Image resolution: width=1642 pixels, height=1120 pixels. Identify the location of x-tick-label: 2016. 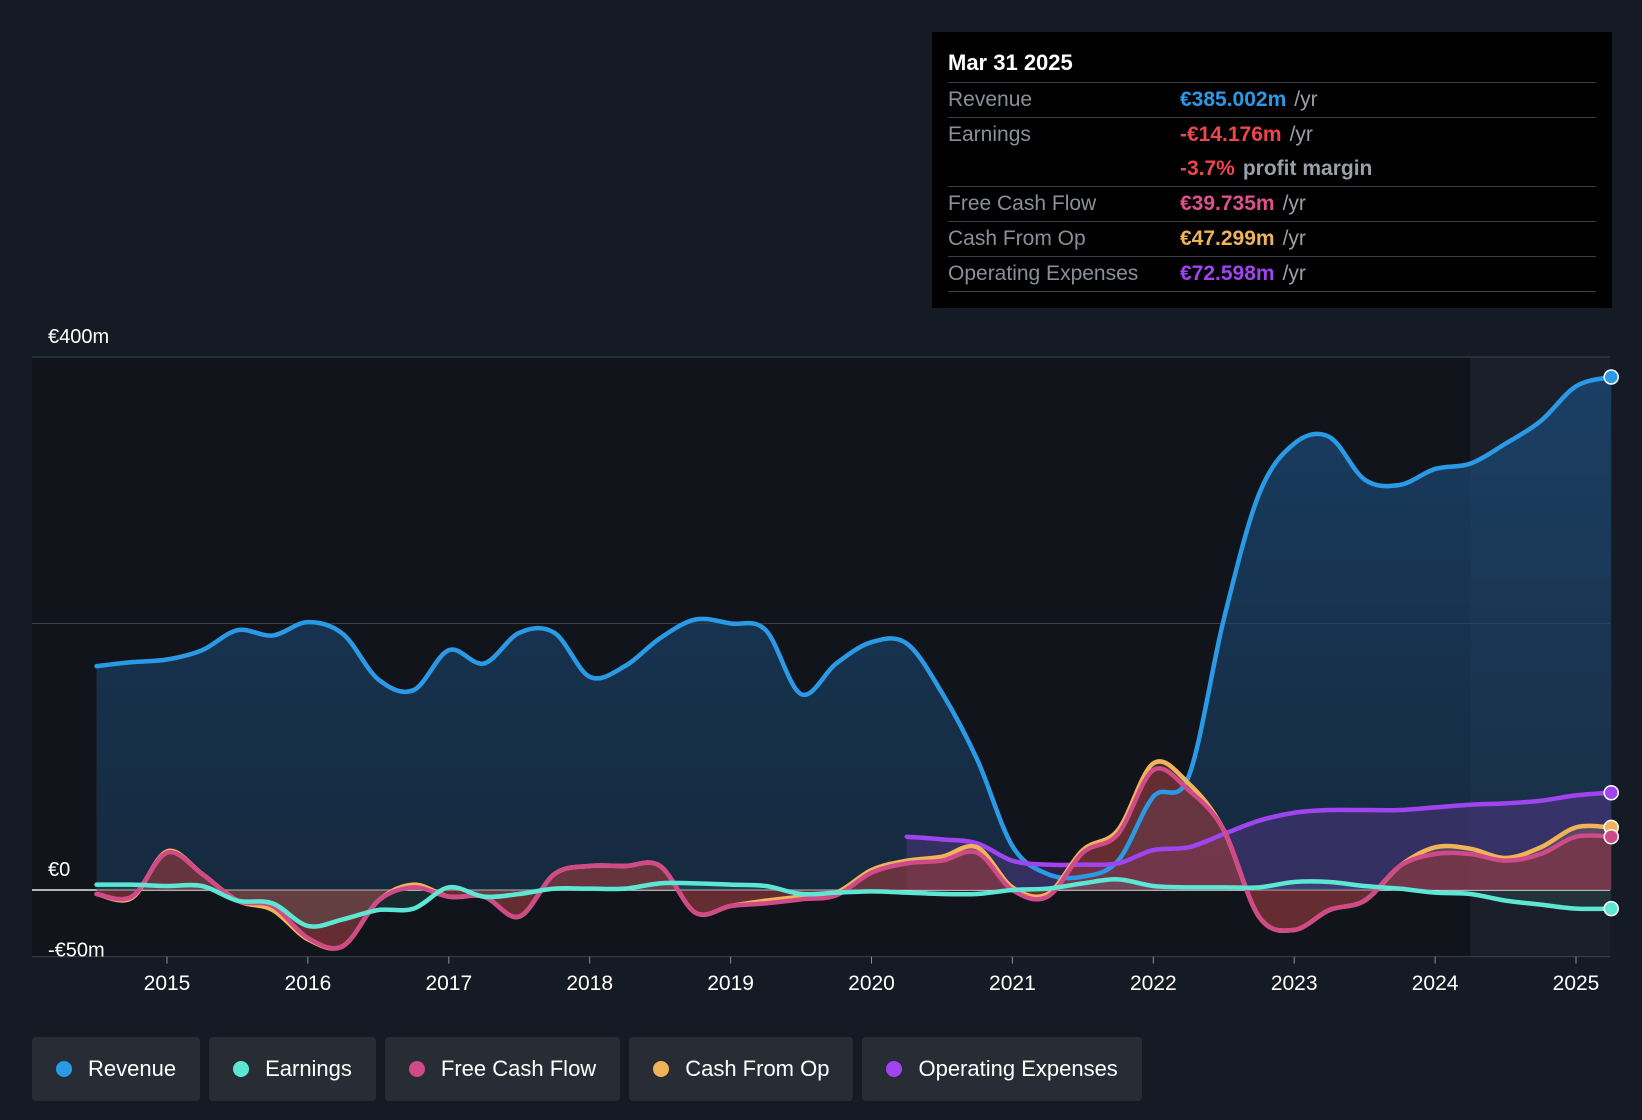
(308, 983).